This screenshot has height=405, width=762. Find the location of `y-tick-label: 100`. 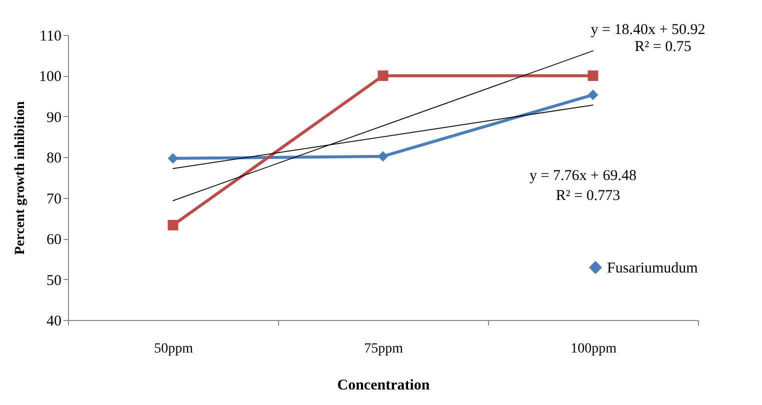

y-tick-label: 100 is located at coordinates (50, 77).